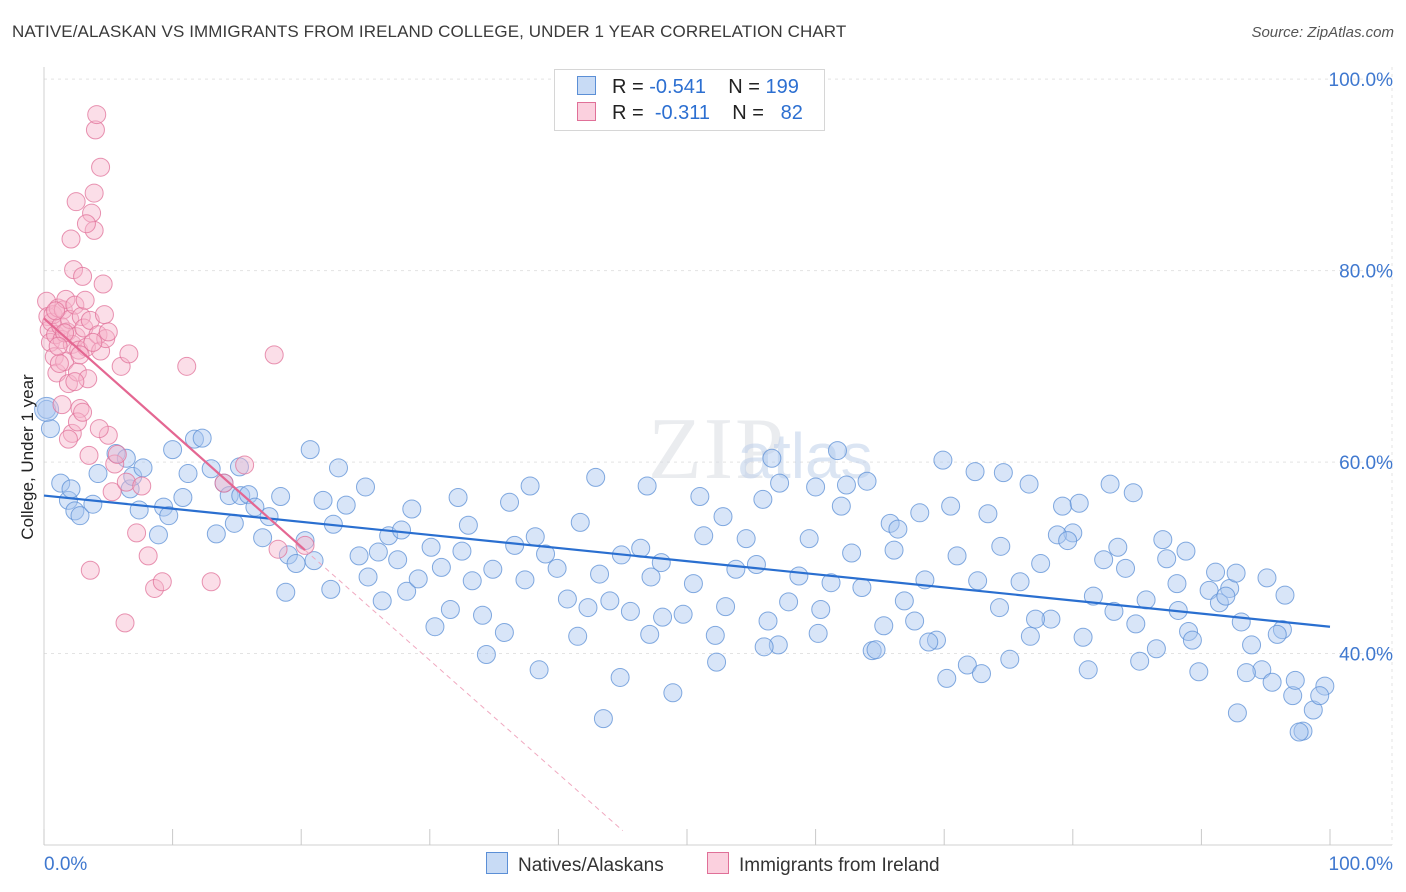 Image resolution: width=1406 pixels, height=892 pixels. What do you see at coordinates (782, 87) in the screenshot?
I see `legend-n-value: 199` at bounding box center [782, 87].